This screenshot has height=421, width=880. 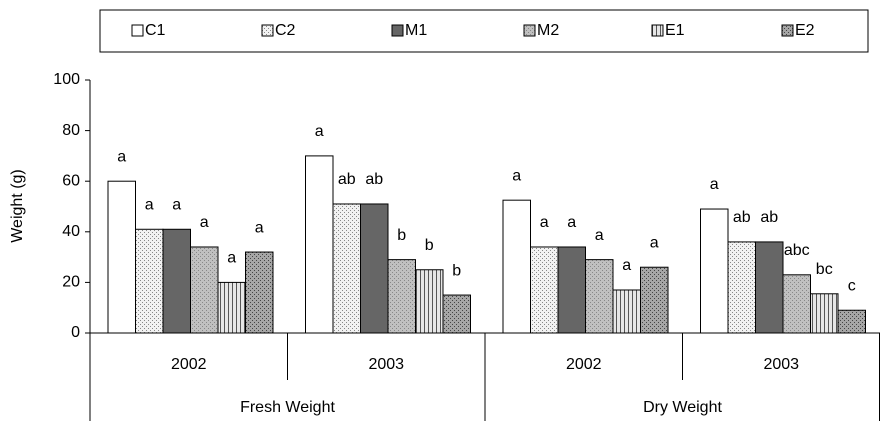 What do you see at coordinates (682, 407) in the screenshot?
I see `group-label: Dry Weight` at bounding box center [682, 407].